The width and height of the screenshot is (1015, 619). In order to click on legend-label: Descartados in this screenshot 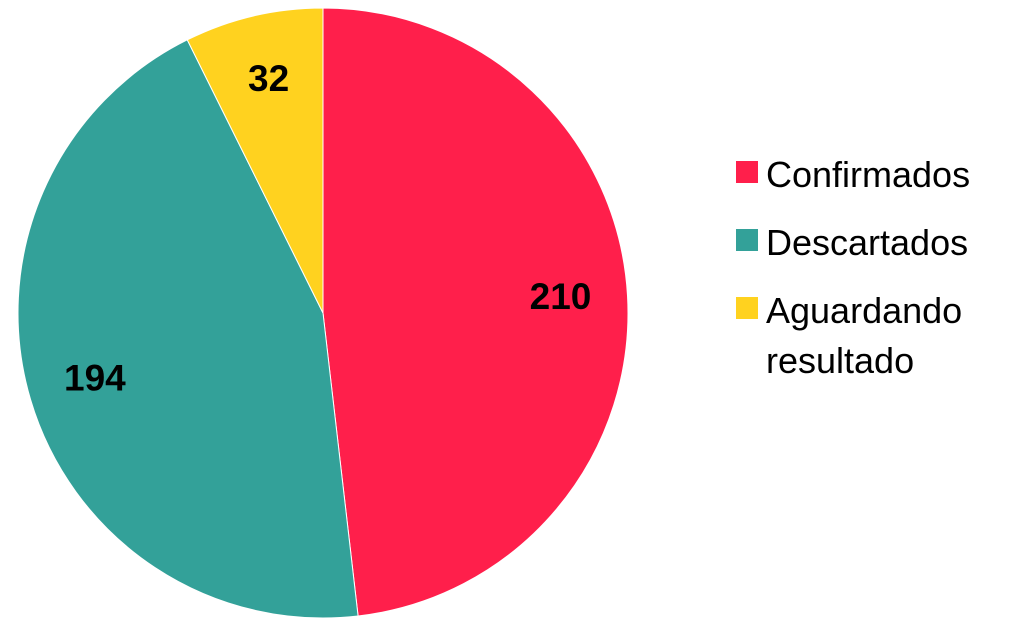, I will do `click(867, 242)`.